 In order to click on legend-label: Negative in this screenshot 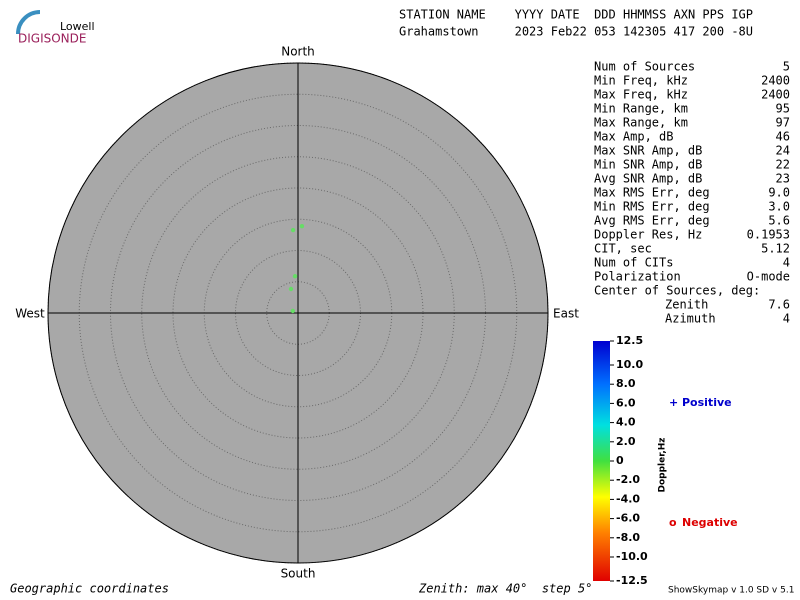, I will do `click(710, 522)`.